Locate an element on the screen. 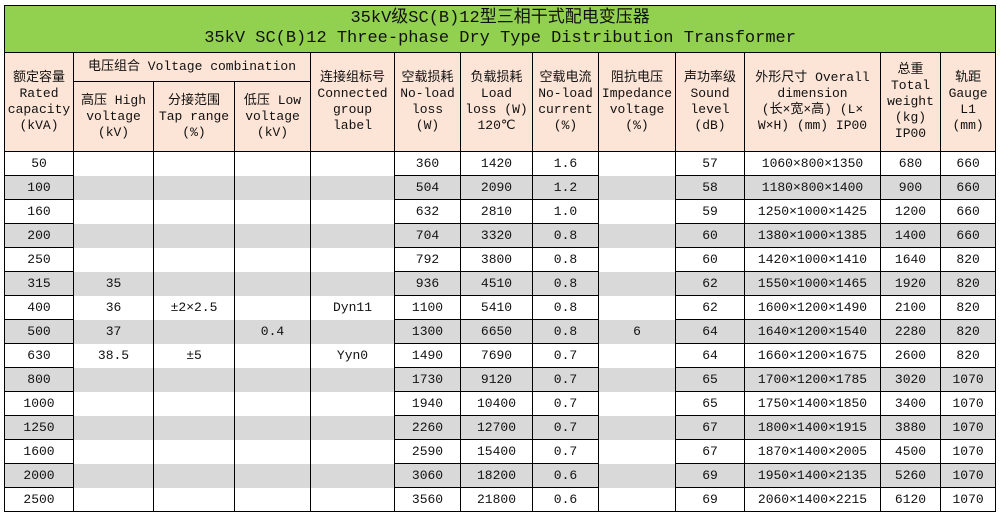  header-line: 额定容量 is located at coordinates (38, 77).